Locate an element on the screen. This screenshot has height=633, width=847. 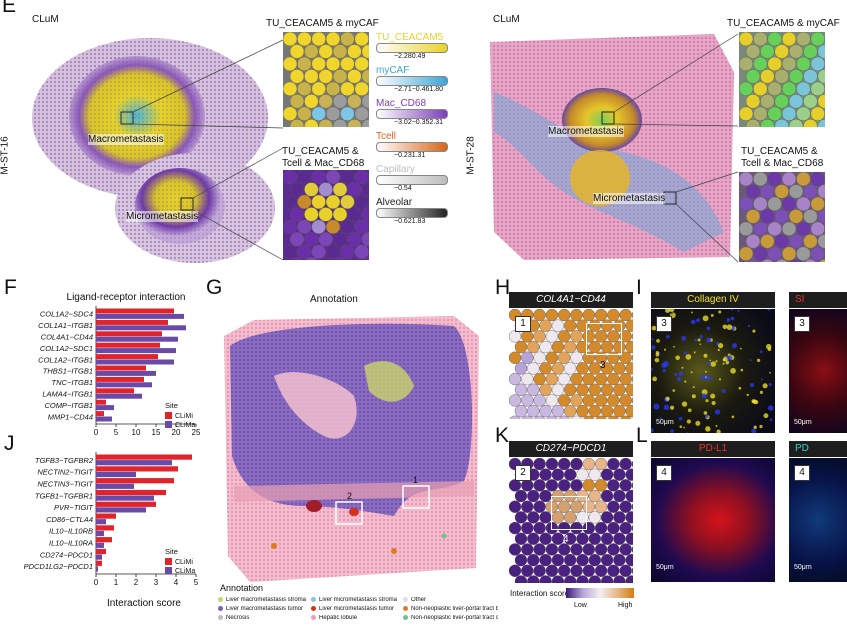
chart-category-label: THBS1−ITGB1 is located at coordinates (68, 371).